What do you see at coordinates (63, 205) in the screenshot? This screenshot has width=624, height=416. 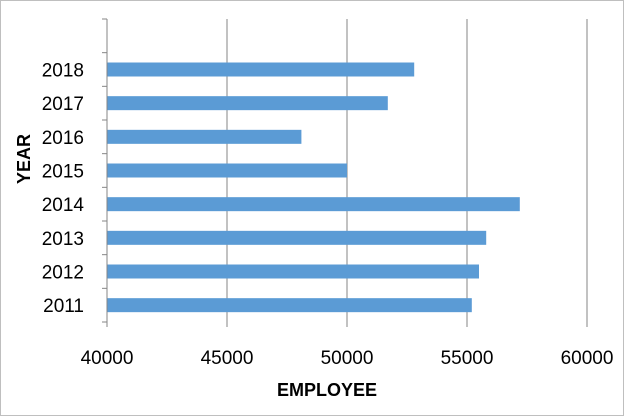 I see `y-tick-label-2014: 2014` at bounding box center [63, 205].